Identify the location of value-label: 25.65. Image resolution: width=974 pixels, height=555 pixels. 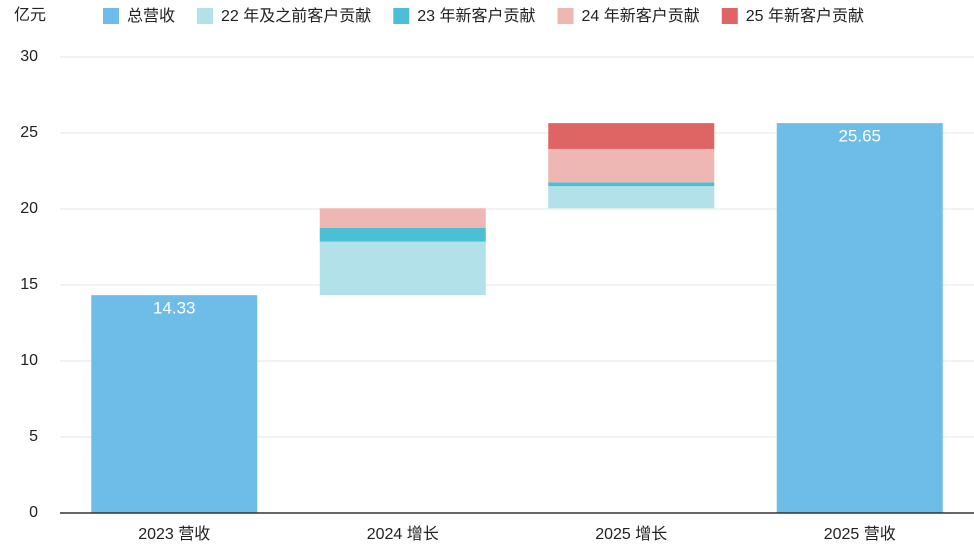
(859, 136).